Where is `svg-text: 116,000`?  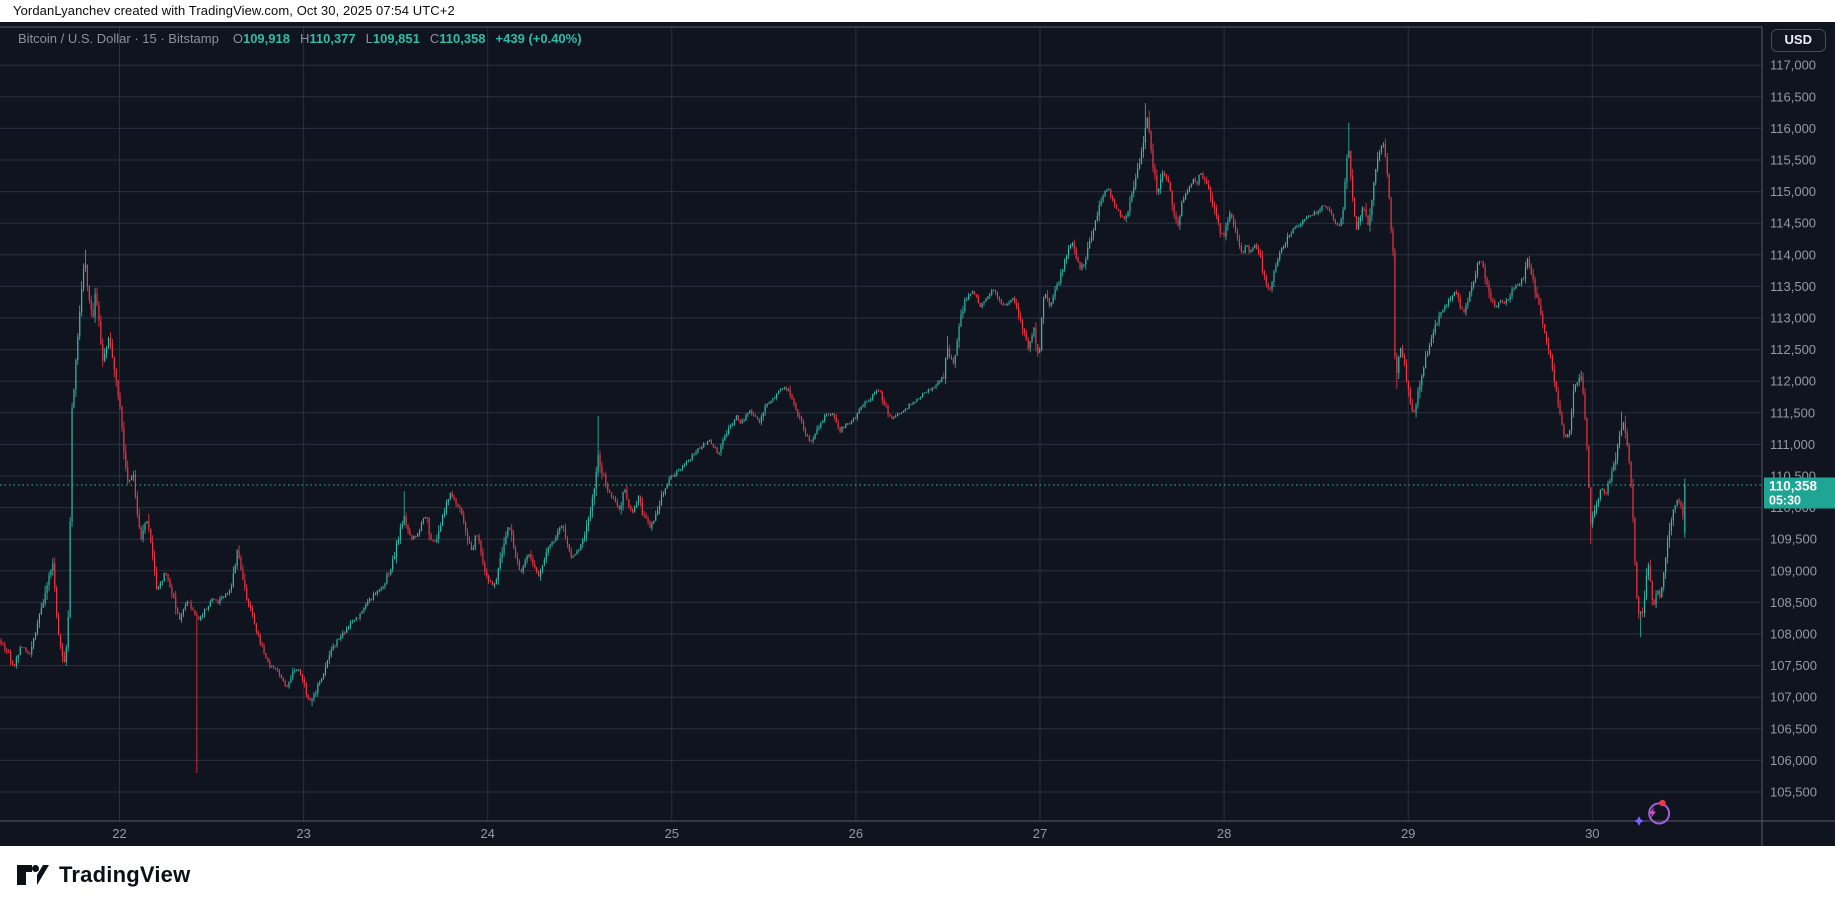 svg-text: 116,000 is located at coordinates (1793, 128).